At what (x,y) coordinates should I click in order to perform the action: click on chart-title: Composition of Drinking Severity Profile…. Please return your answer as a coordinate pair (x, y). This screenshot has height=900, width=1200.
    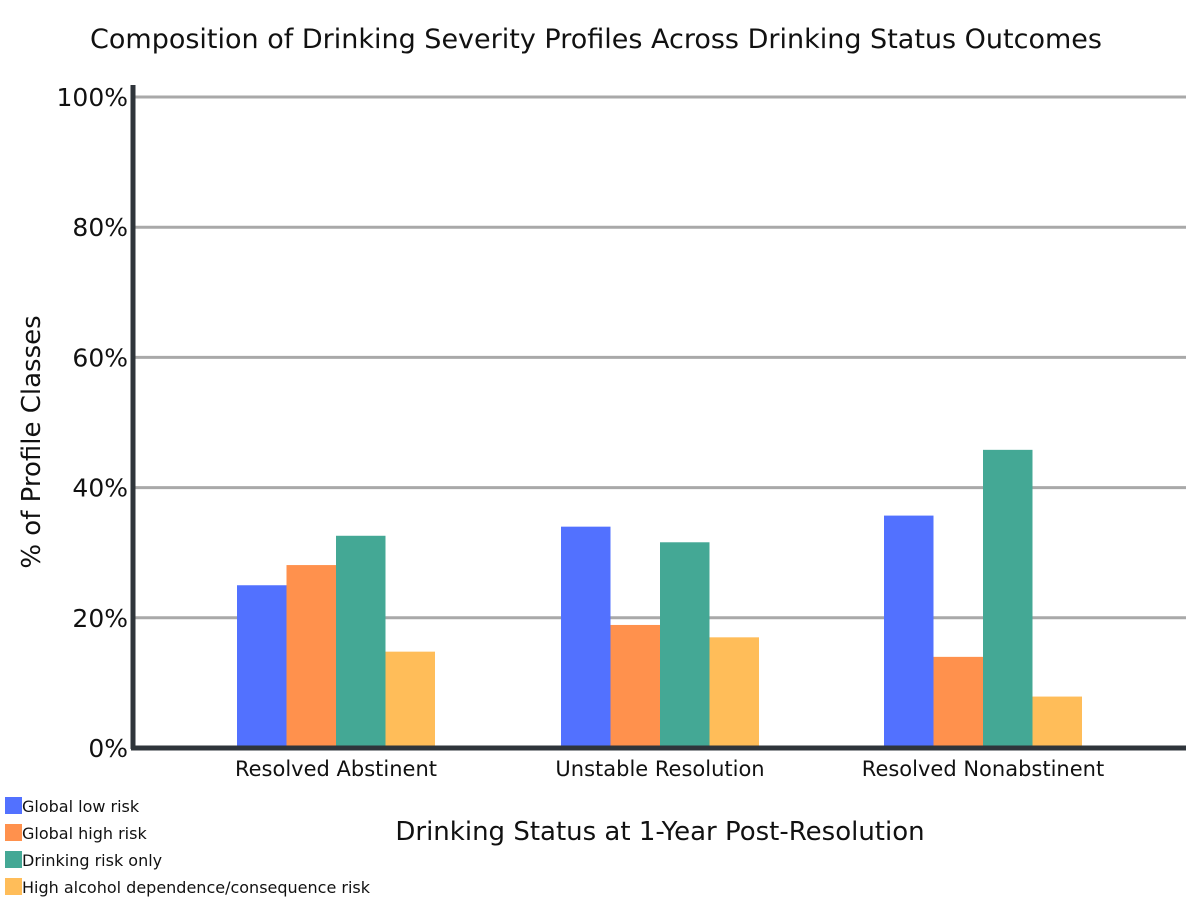
    Looking at the image, I should click on (596, 39).